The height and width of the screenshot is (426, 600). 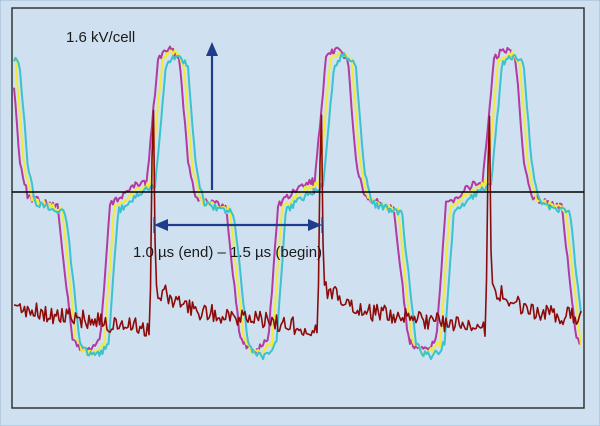 I want to click on interval-label: 1.0 µs (end) – 1.5 µs (begin), so click(x=227, y=252).